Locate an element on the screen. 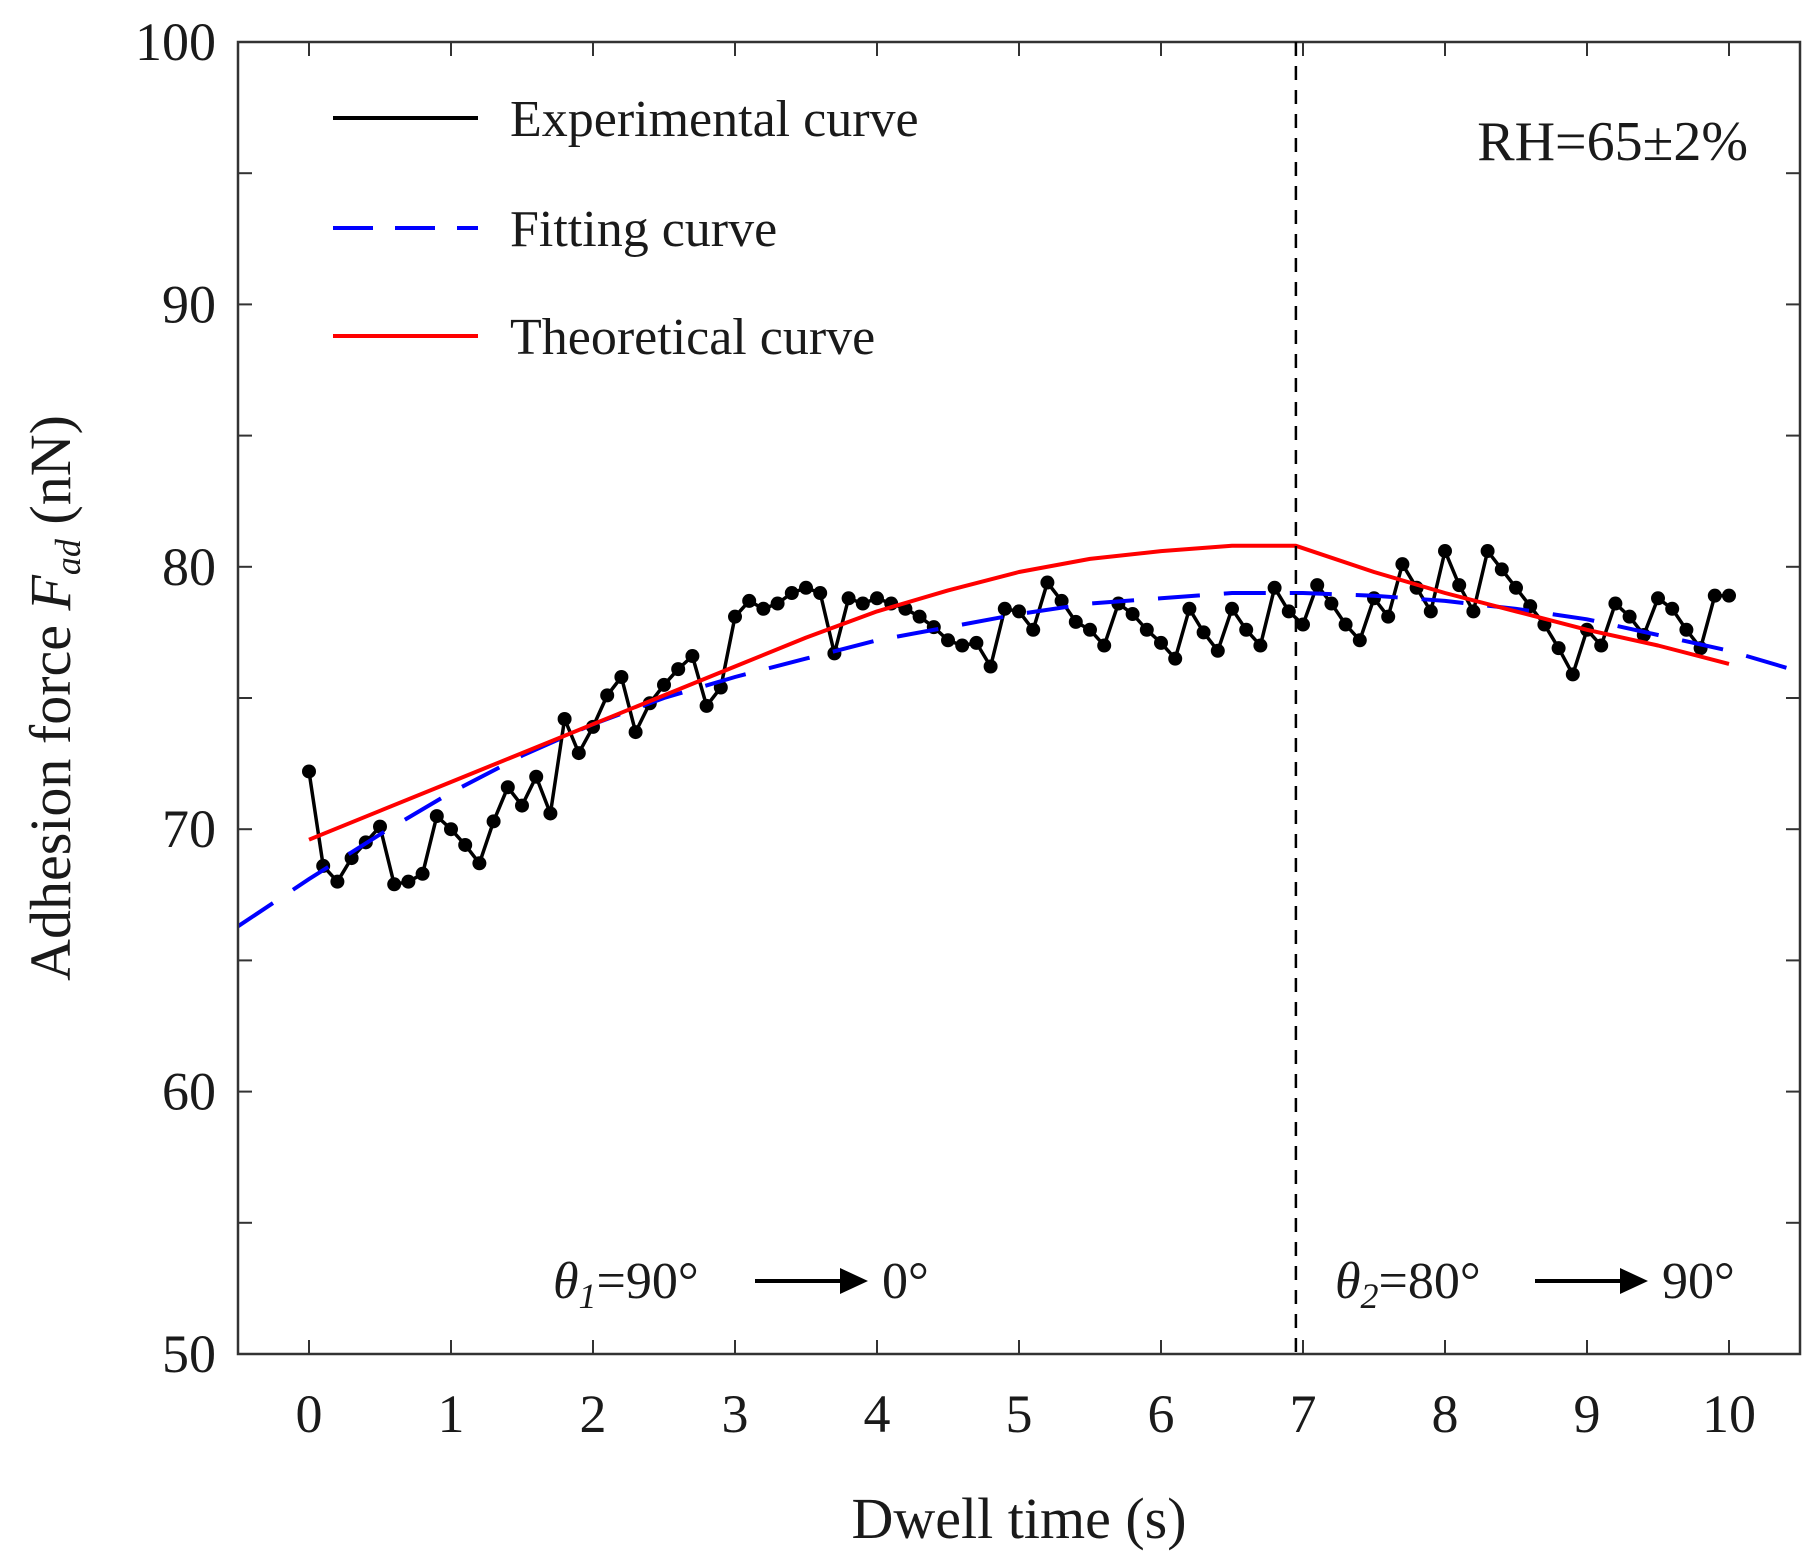 This screenshot has height=1562, width=1810. y-axis-title: Adhesion force Fad (nN) is located at coordinates (53, 698).